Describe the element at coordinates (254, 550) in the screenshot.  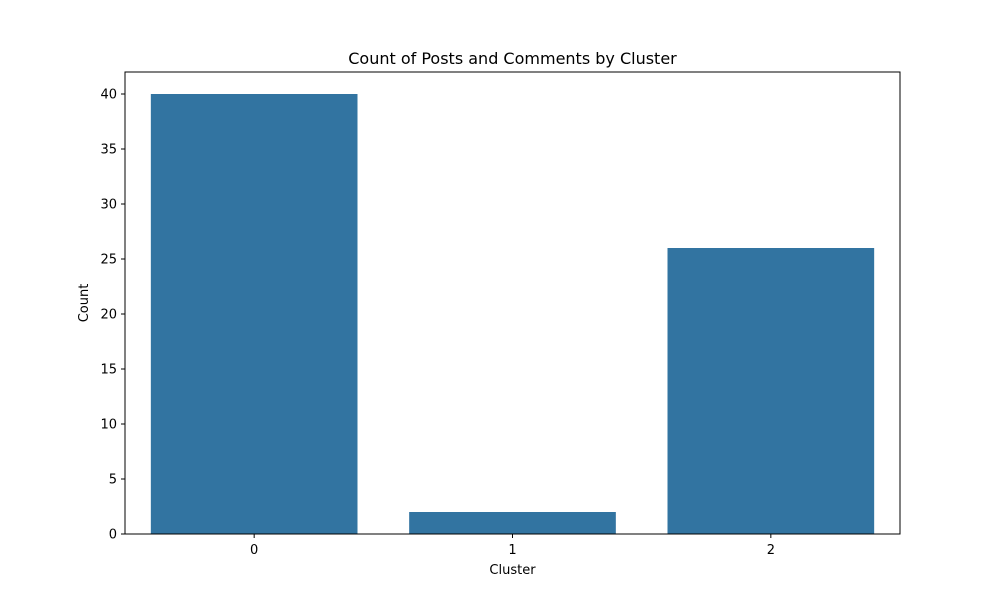
I see `x-tick-label: 0` at that location.